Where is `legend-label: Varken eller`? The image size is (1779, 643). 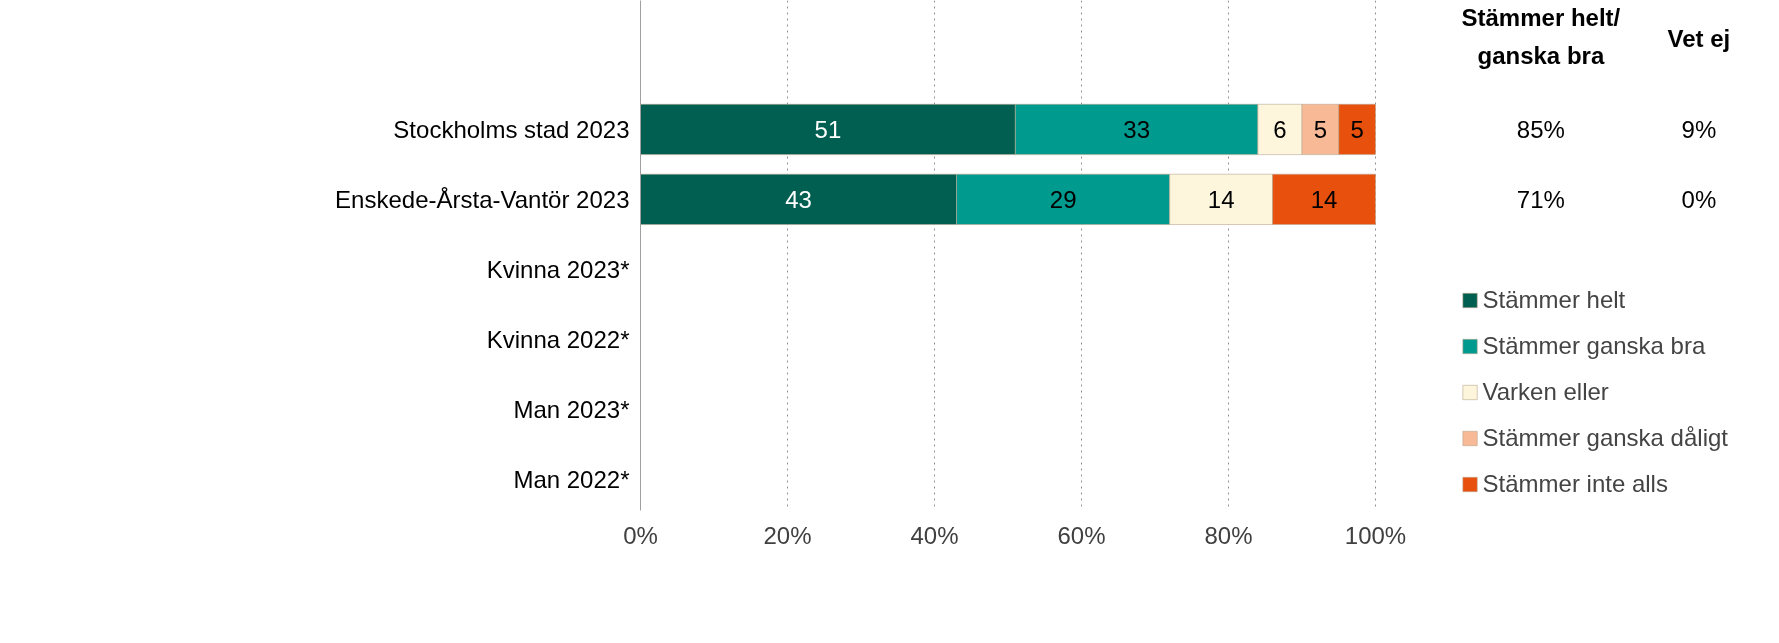 legend-label: Varken eller is located at coordinates (1545, 392).